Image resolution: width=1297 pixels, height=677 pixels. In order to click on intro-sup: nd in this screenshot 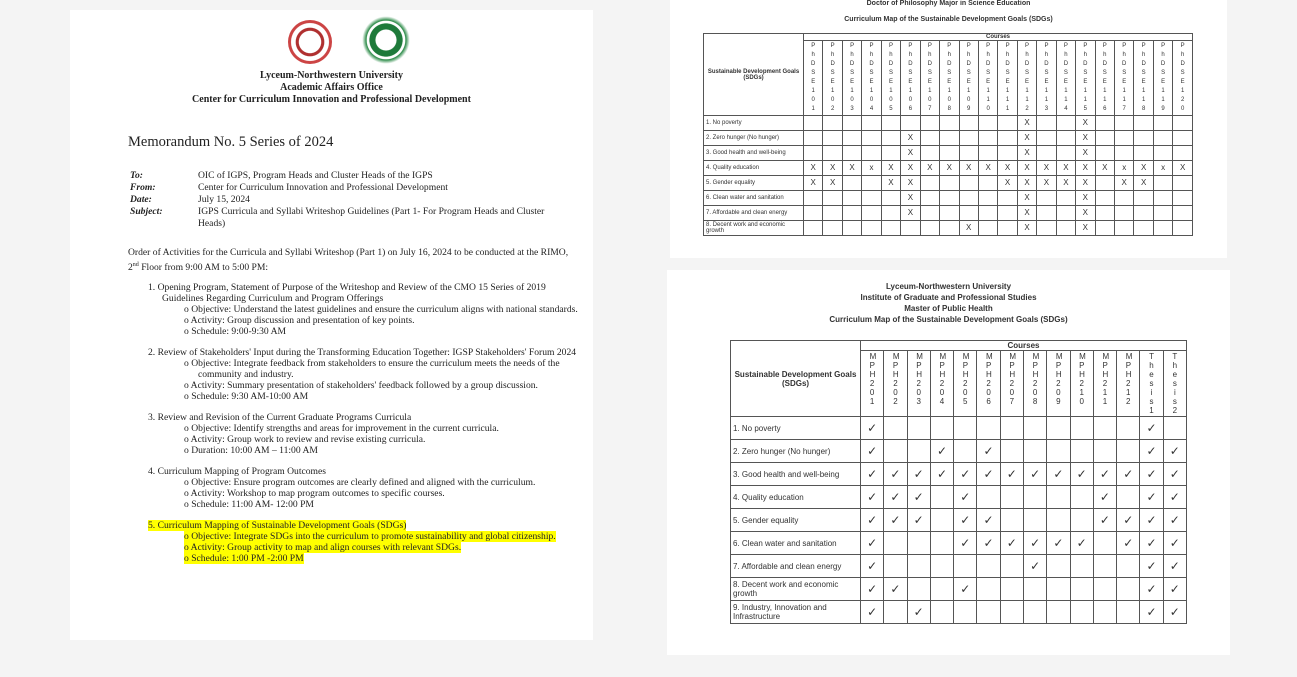, I will do `click(135, 265)`.